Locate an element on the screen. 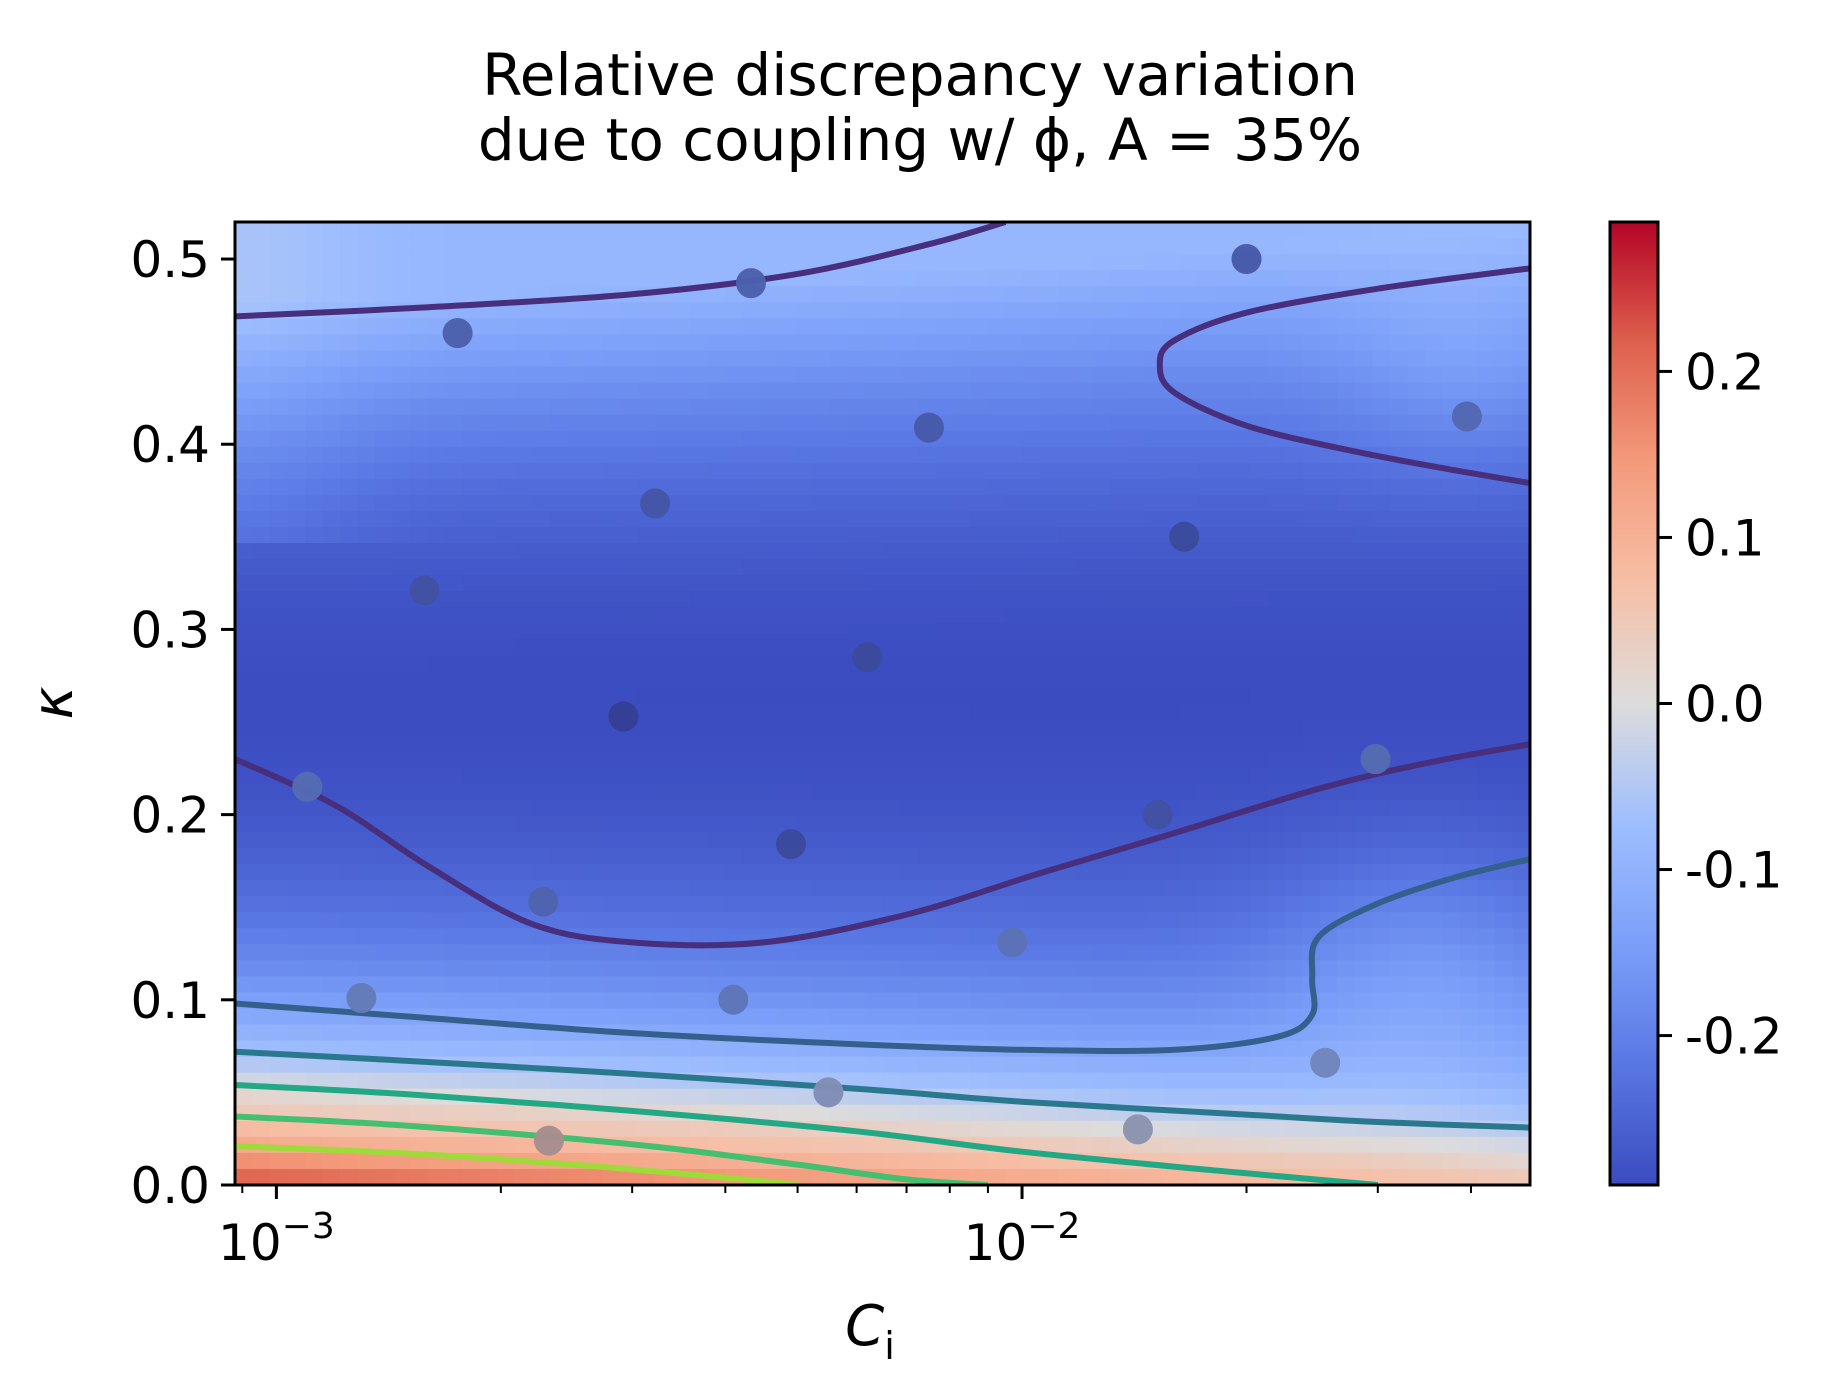  y-tick-label: 0.4 is located at coordinates (170, 445).